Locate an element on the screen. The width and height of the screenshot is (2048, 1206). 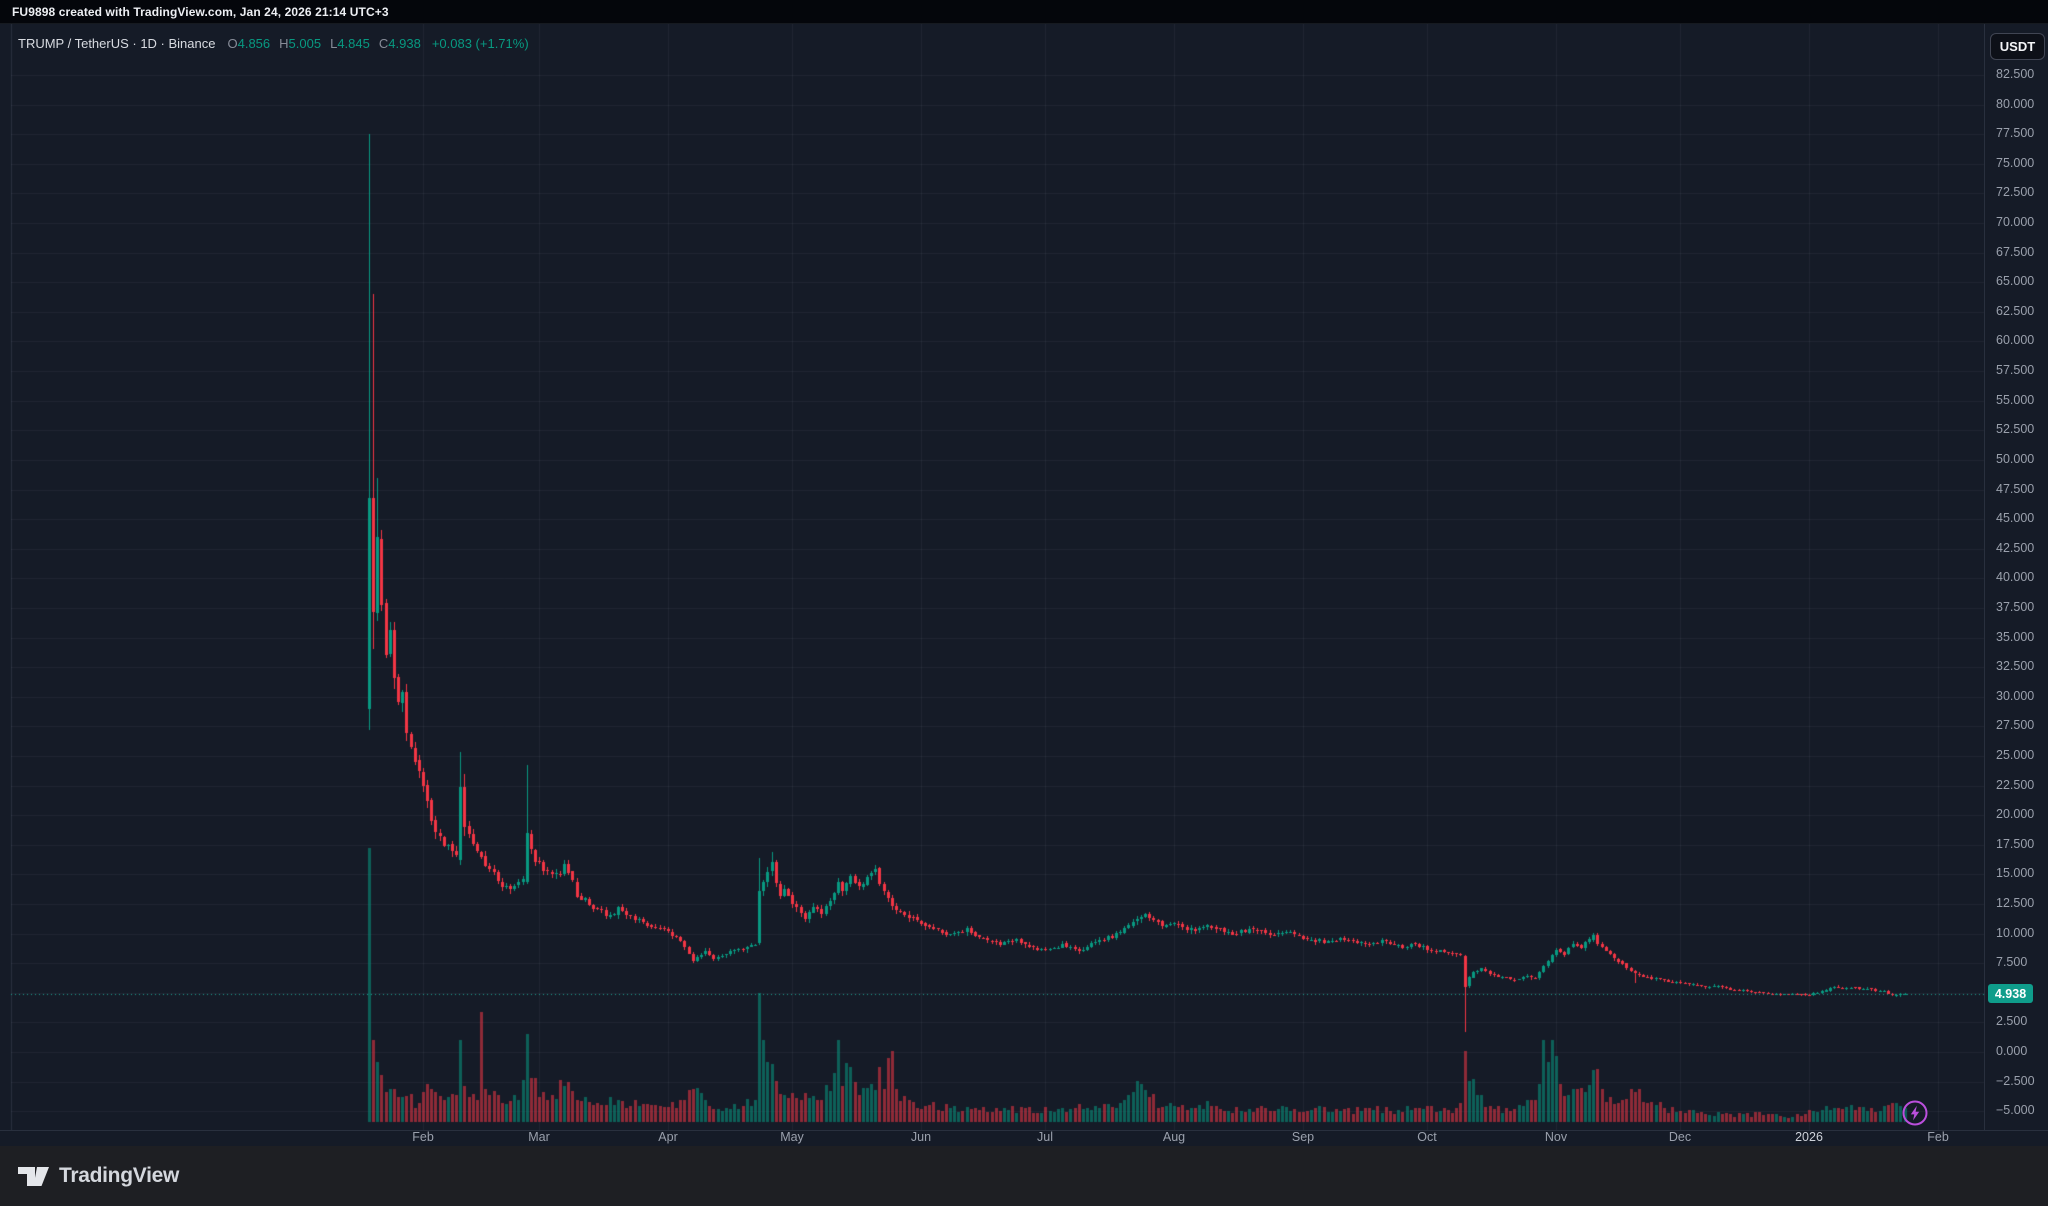
price-tick-label: 82.500 is located at coordinates (2015, 74).